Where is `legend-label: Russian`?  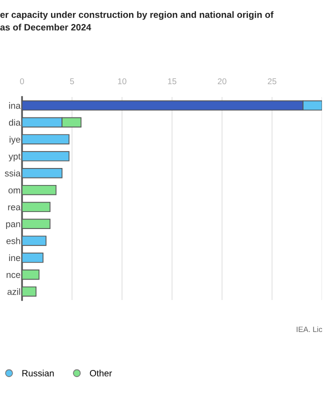
legend-label: Russian is located at coordinates (38, 373).